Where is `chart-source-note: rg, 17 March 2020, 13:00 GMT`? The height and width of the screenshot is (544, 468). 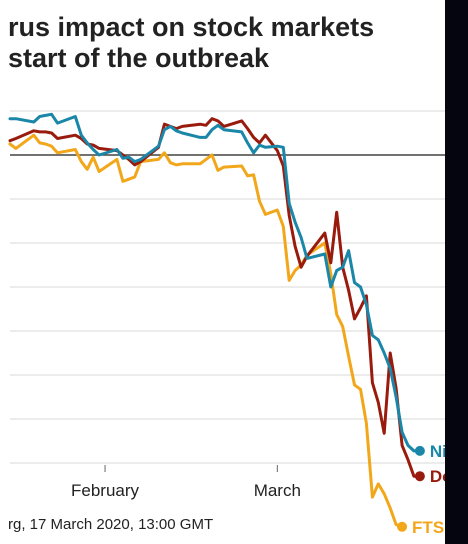
chart-source-note: rg, 17 March 2020, 13:00 GMT is located at coordinates (111, 524).